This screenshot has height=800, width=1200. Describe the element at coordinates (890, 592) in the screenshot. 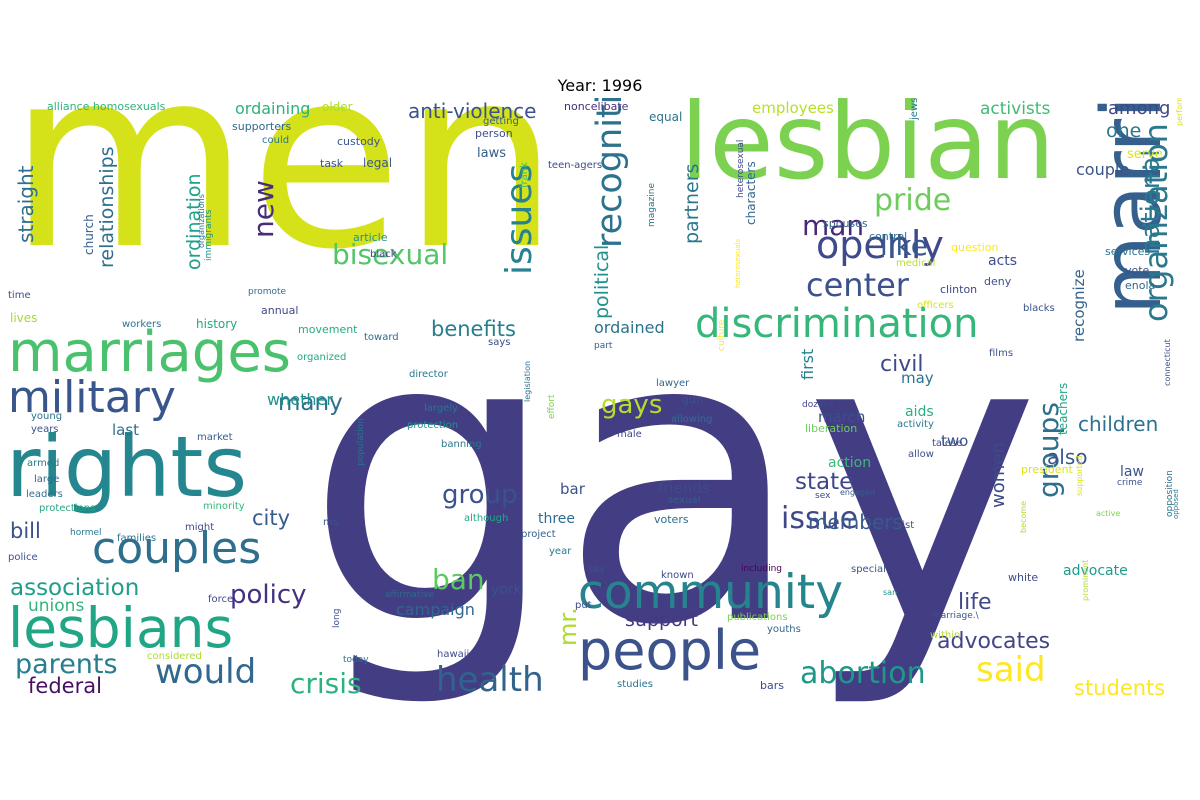

I see `word-san: san` at that location.